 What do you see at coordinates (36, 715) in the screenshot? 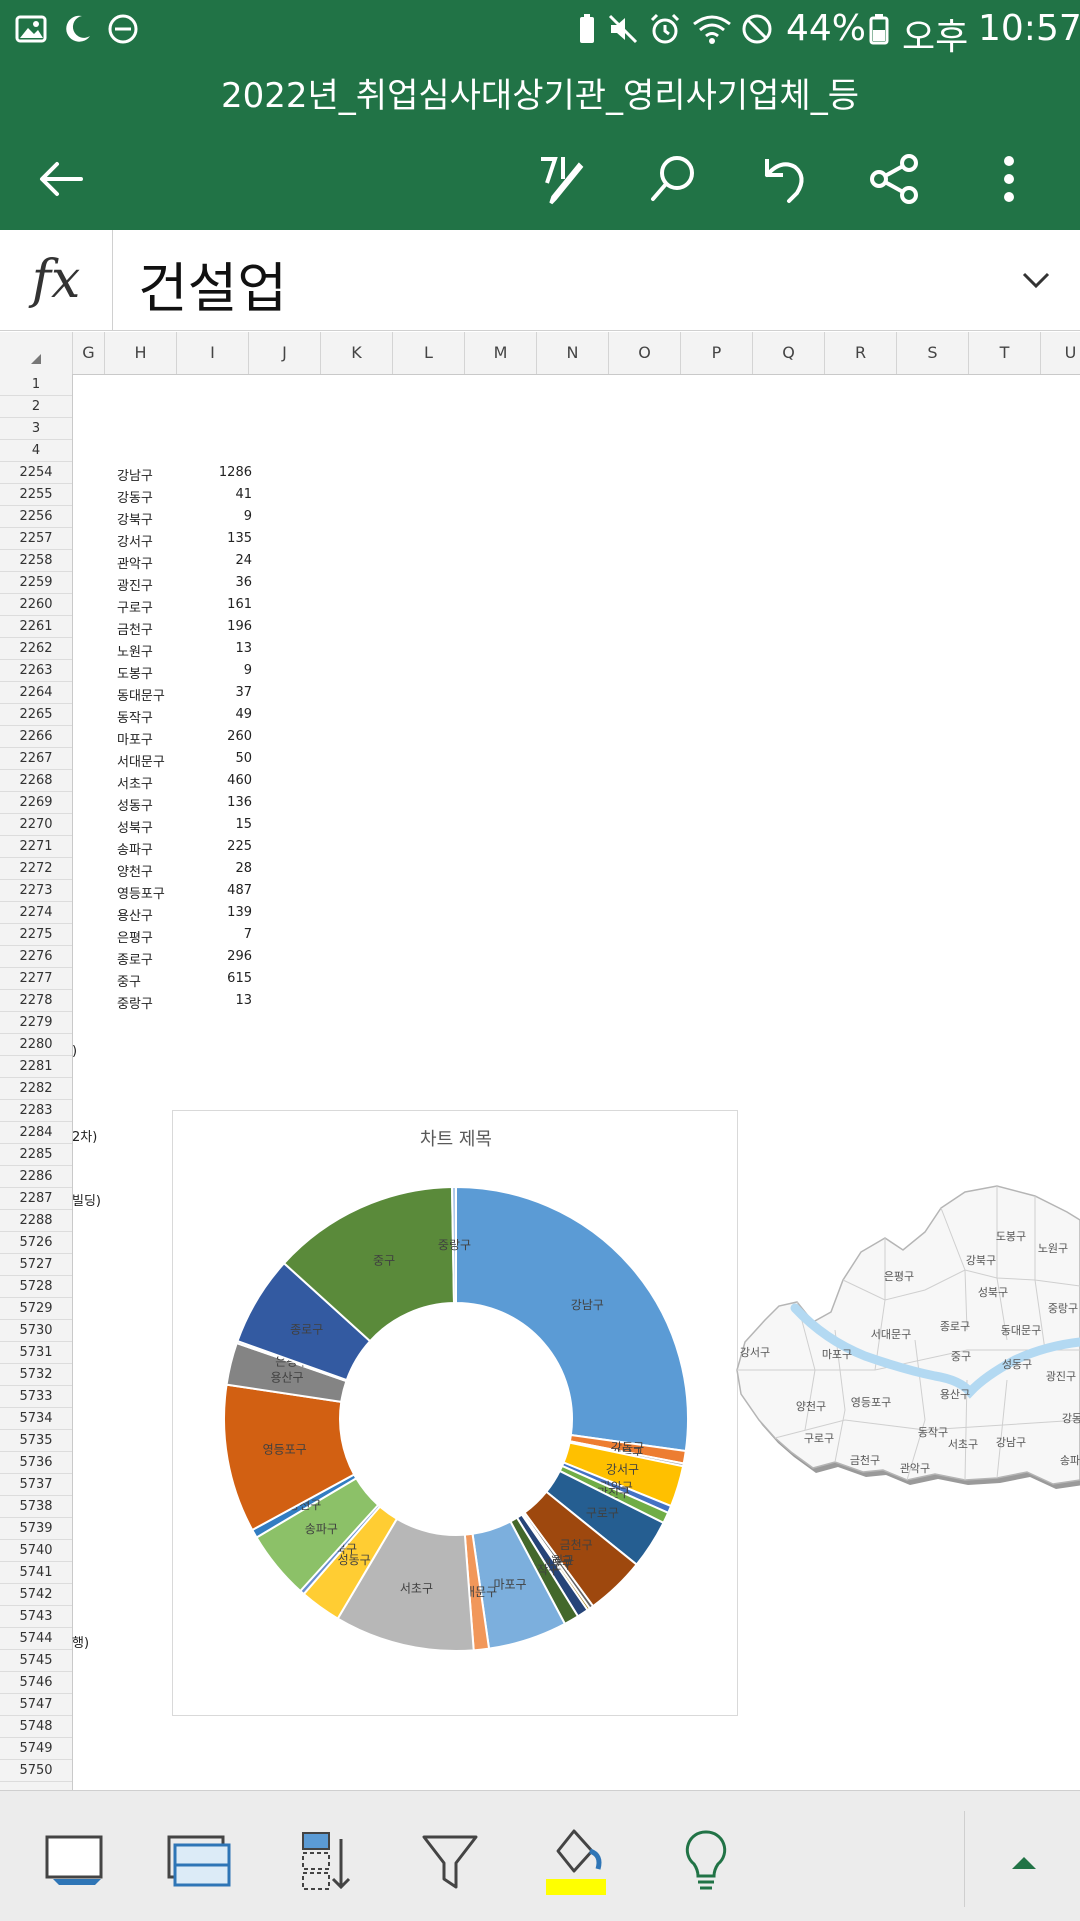
I see `row-header: 2265` at bounding box center [36, 715].